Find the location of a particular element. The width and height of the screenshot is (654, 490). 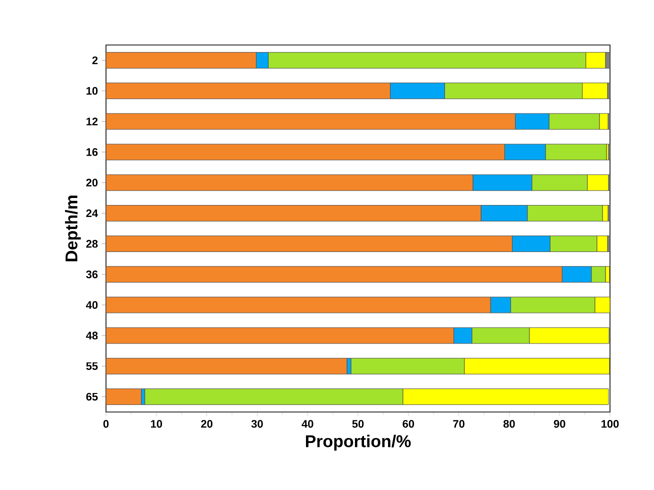

y-tick-label: 12 is located at coordinates (92, 122).